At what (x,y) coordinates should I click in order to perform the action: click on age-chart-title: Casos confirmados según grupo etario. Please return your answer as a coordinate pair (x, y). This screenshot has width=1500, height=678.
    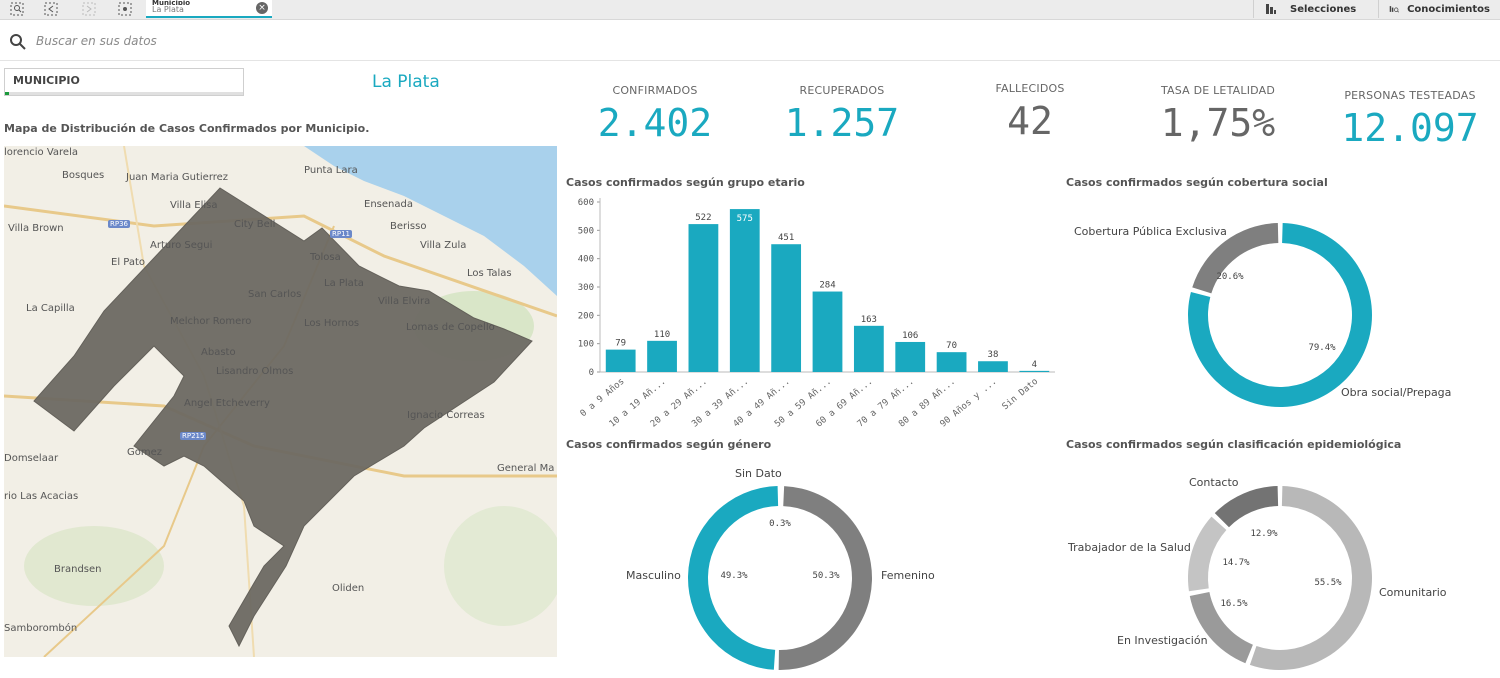
    Looking at the image, I should click on (685, 182).